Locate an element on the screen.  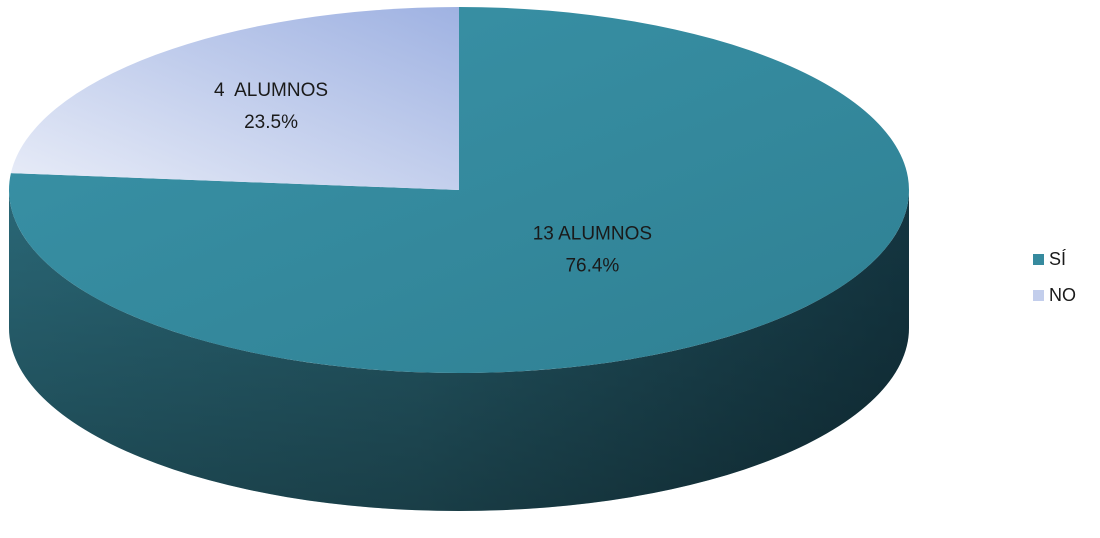
data-labels: 13 ALUMNOS 76.4% 4 ALUMNOS 23.5% is located at coordinates (433, 178).